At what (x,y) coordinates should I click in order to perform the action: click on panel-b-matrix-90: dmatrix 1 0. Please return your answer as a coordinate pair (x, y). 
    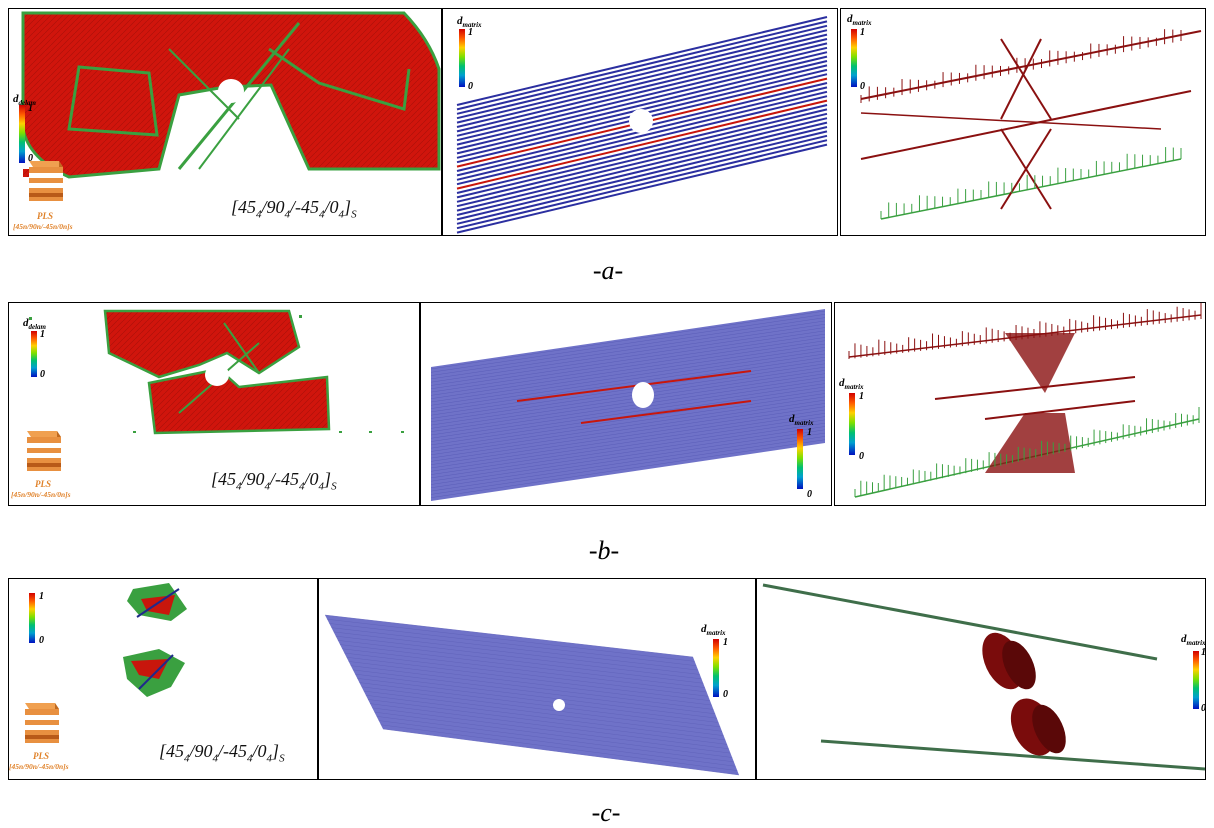
    Looking at the image, I should click on (626, 404).